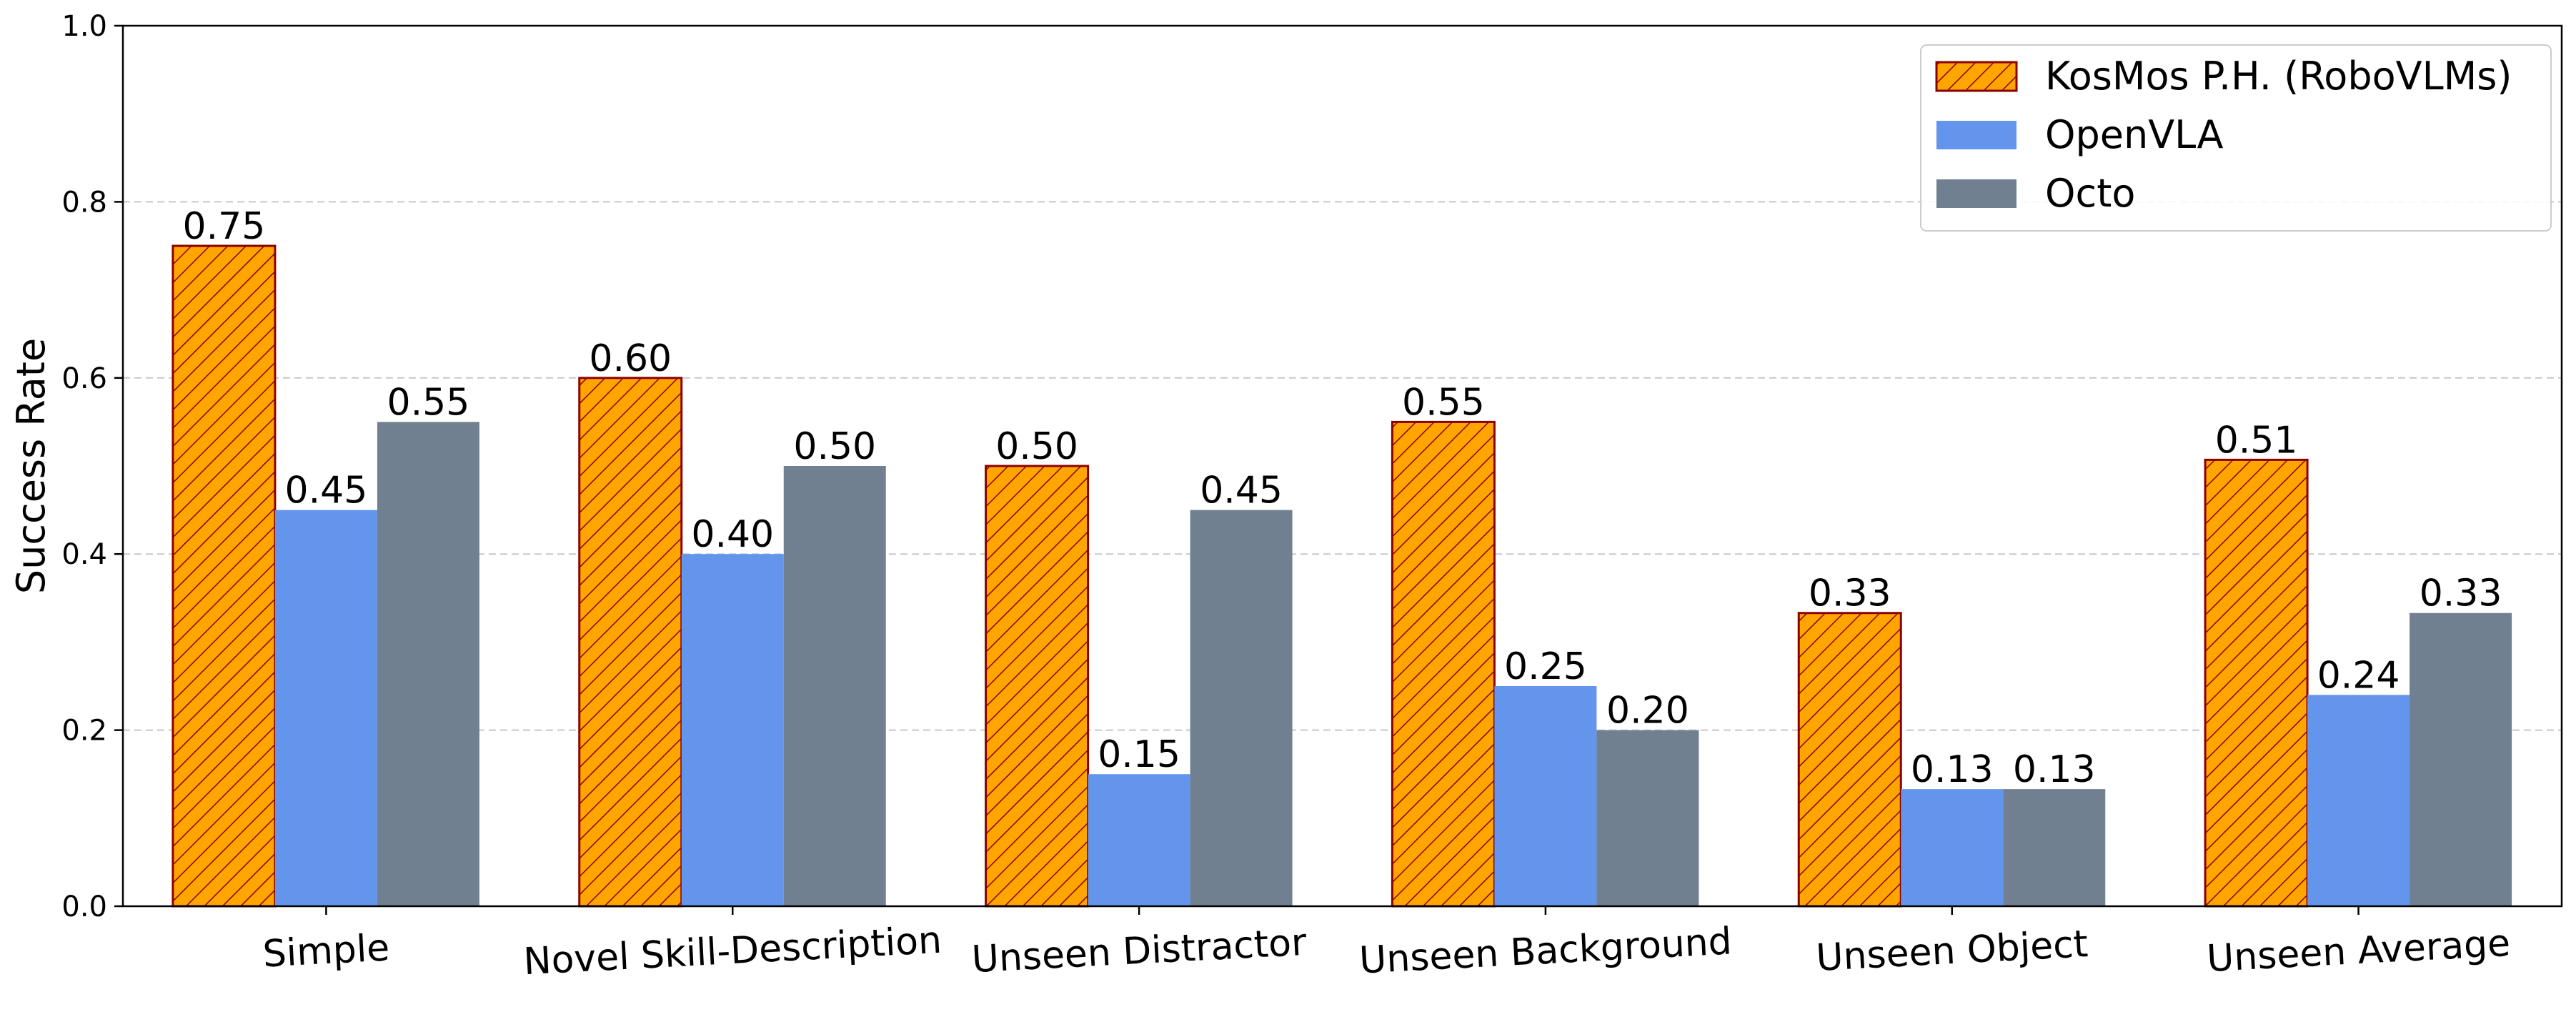 Image resolution: width=2576 pixels, height=1012 pixels. I want to click on x-tick-label: Simple, so click(326, 951).